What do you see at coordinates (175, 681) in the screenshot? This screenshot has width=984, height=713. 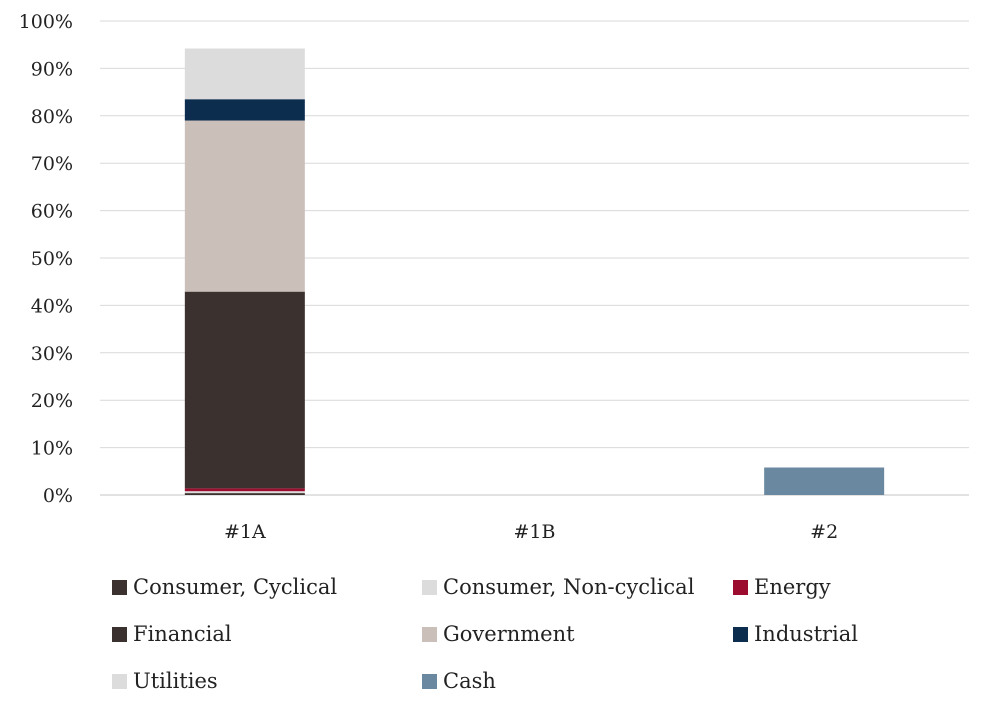 I see `legend-label: Utilities` at bounding box center [175, 681].